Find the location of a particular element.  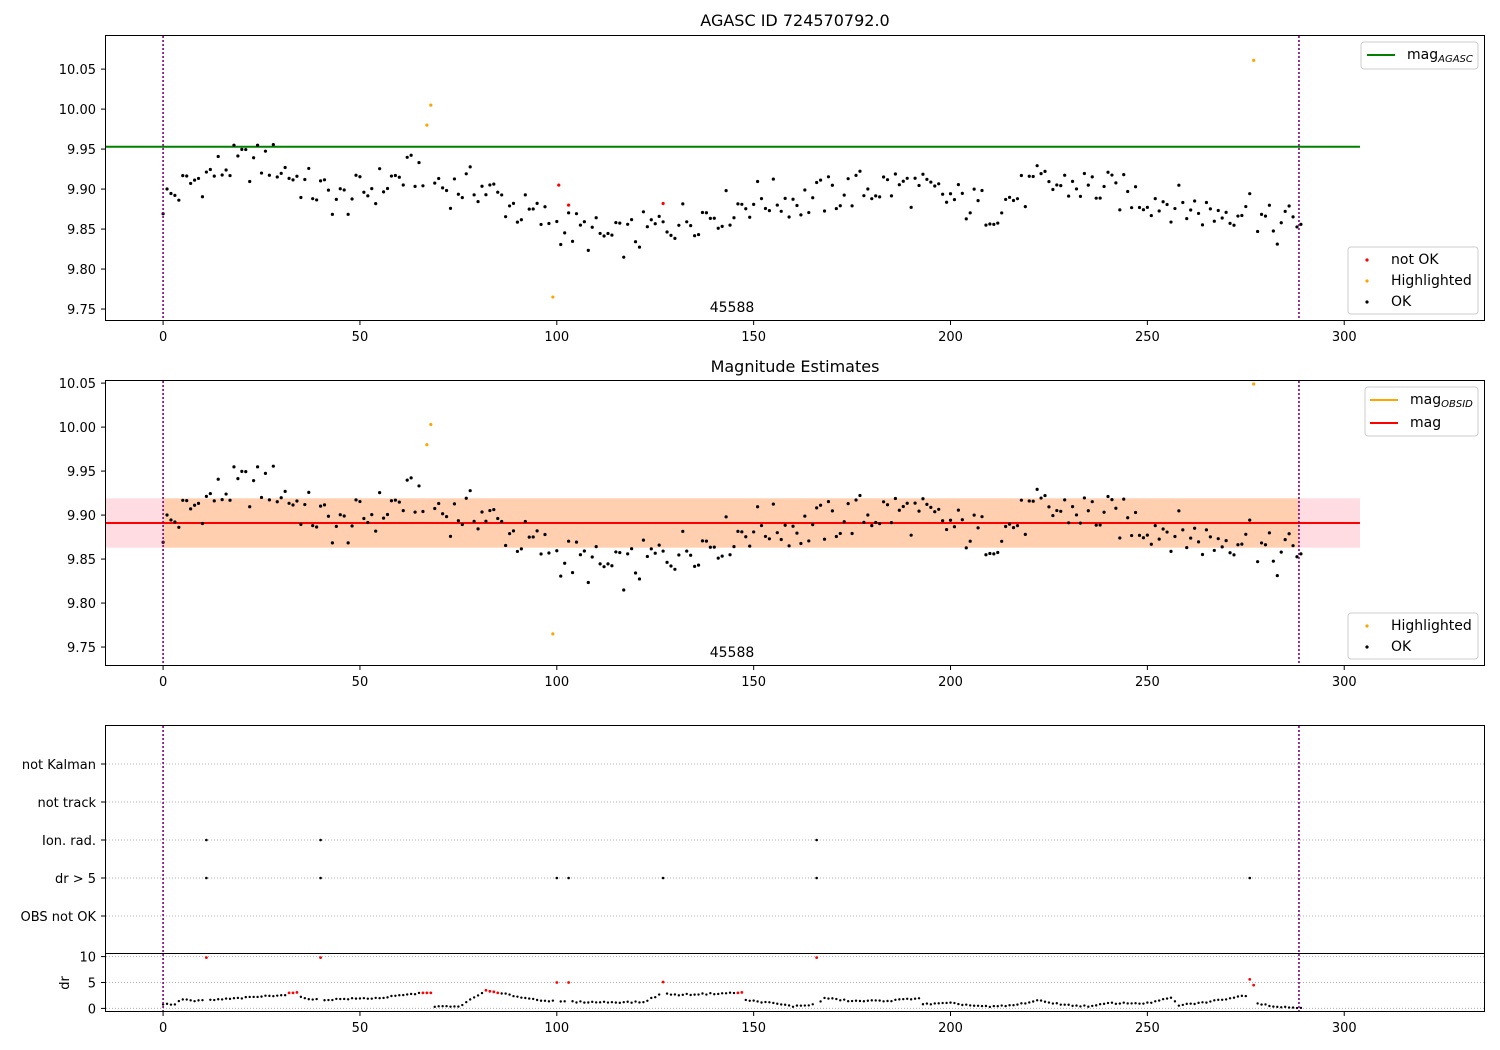

legend-ok-label: OK is located at coordinates (1401, 647).